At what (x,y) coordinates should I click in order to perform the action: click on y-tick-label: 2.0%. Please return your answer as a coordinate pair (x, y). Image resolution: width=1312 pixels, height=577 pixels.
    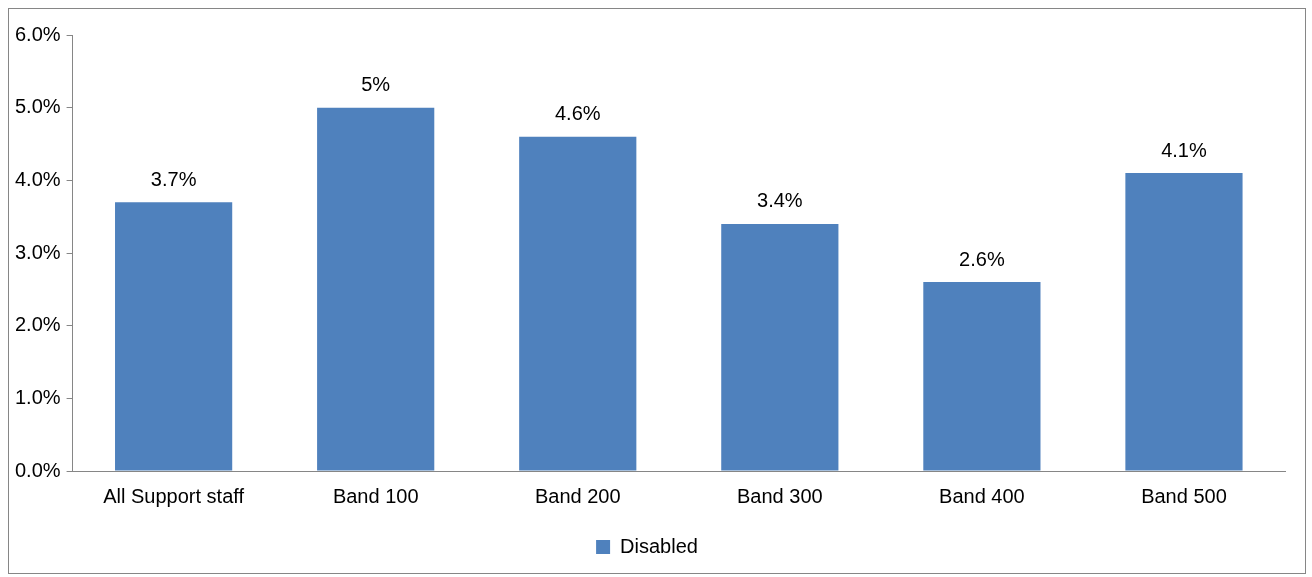
    Looking at the image, I should click on (37, 324).